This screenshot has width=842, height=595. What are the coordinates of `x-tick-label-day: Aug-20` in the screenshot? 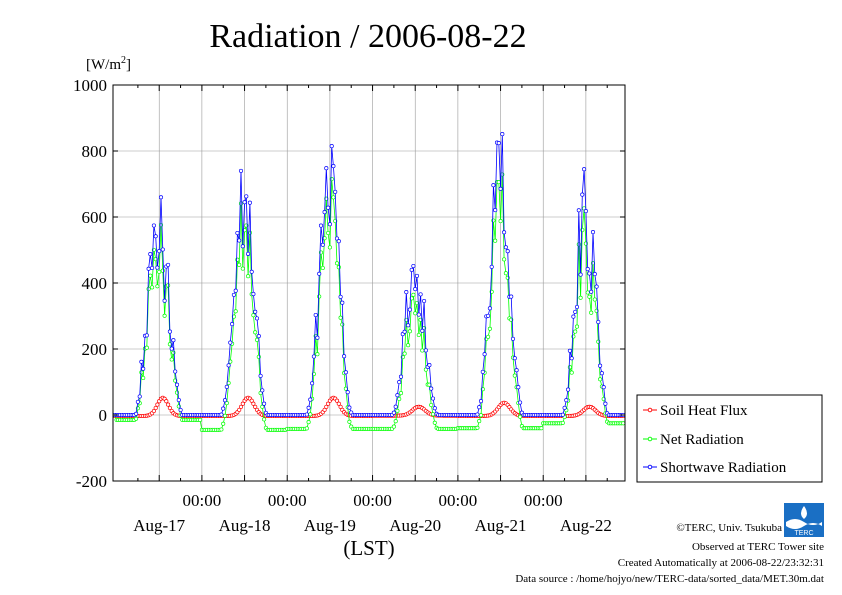 It's located at (415, 525).